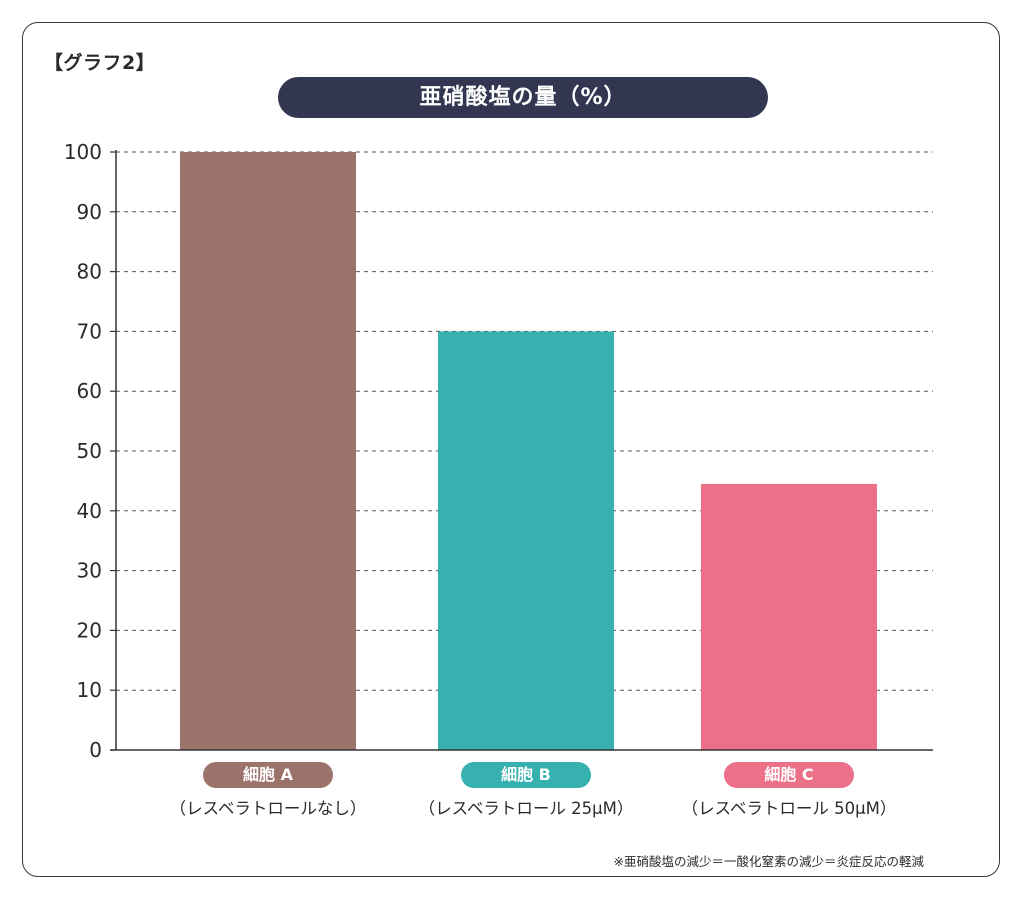 This screenshot has width=1024, height=901. I want to click on category-label-b: 細胞 B, so click(526, 775).